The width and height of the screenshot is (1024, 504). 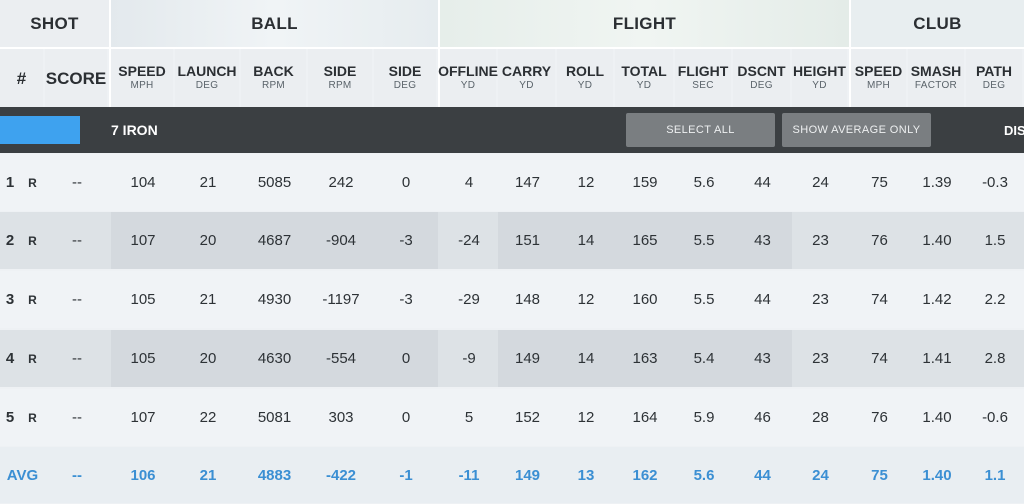 I want to click on shot-number: 1, so click(x=10, y=182).